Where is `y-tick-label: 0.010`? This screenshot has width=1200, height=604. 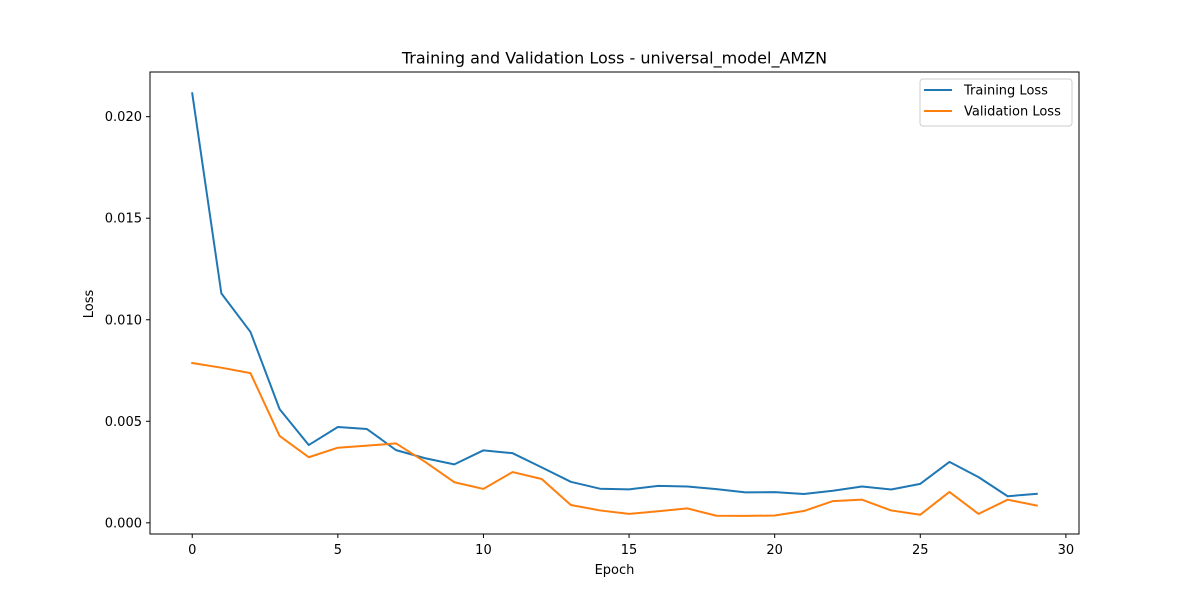
y-tick-label: 0.010 is located at coordinates (123, 320).